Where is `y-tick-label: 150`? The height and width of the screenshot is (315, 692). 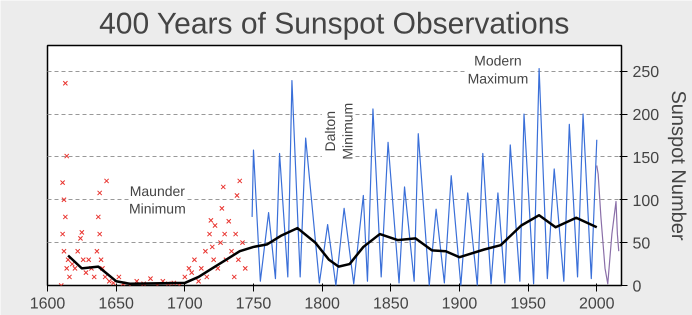 y-tick-label: 150 is located at coordinates (646, 158).